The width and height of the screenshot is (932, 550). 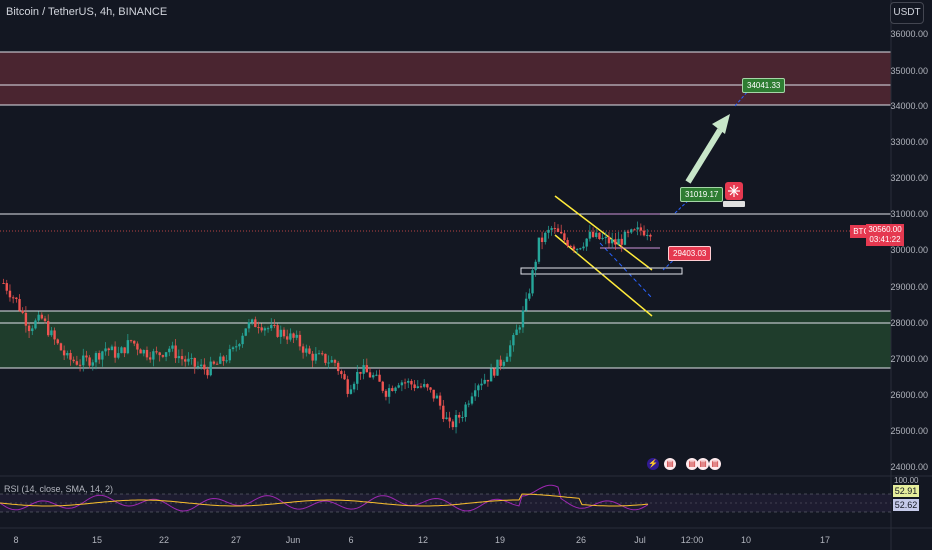 What do you see at coordinates (626, 270) in the screenshot?
I see `channel-projection-line` at bounding box center [626, 270].